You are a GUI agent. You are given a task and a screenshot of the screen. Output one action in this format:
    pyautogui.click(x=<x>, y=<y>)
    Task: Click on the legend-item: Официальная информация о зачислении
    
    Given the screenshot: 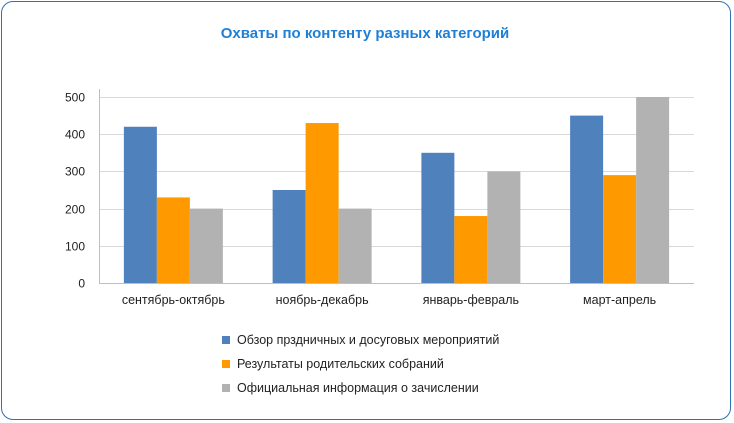 What is the action you would take?
    pyautogui.click(x=360, y=388)
    